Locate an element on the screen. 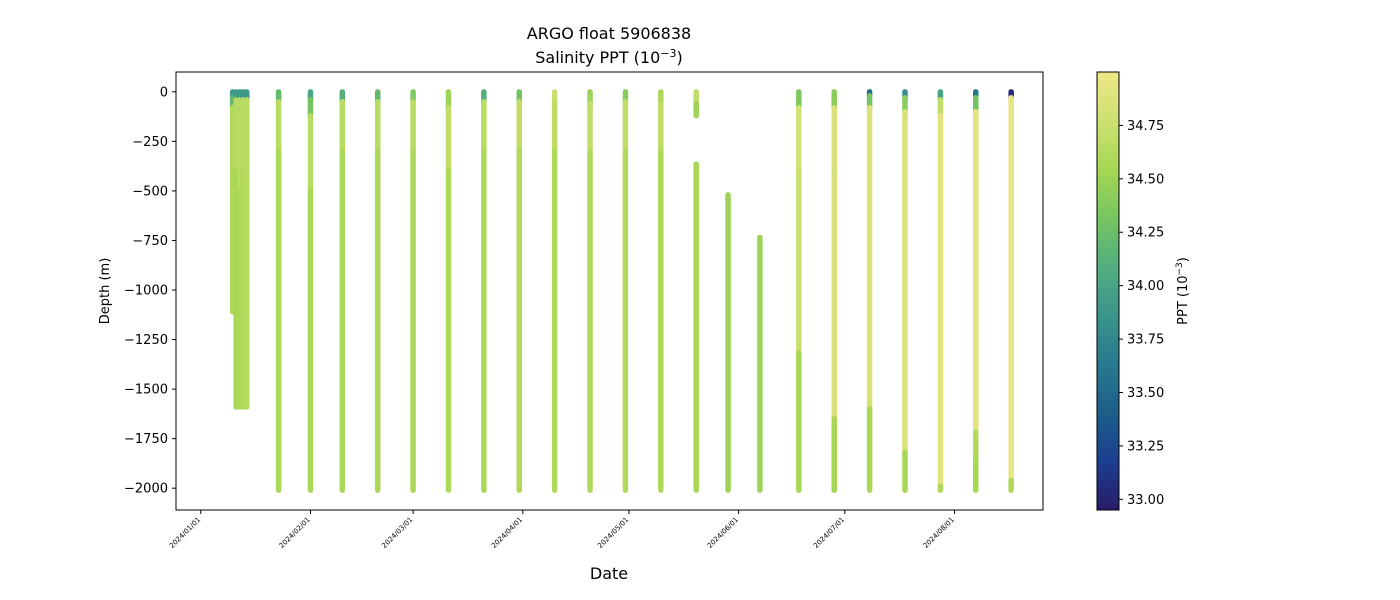  colorbar-label: PPT (10−3) is located at coordinates (1183, 291).